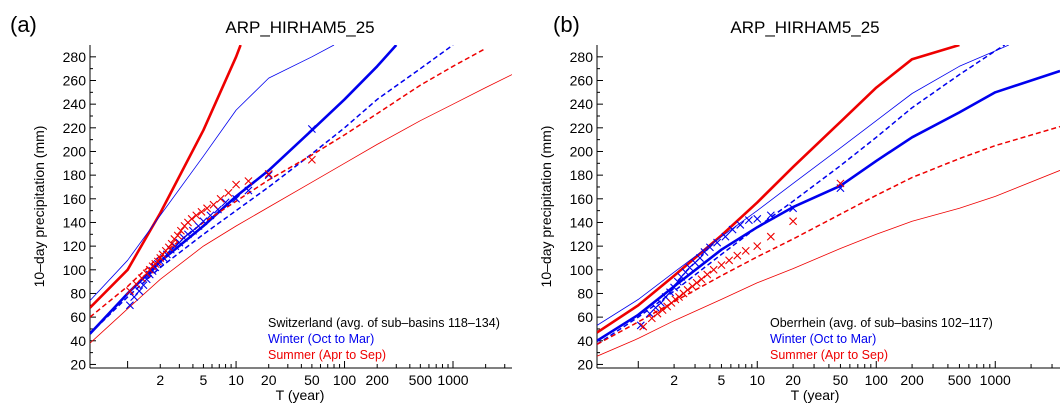 This screenshot has width=1064, height=410. What do you see at coordinates (881, 323) in the screenshot?
I see `legend-entry: Oberrhein (avg. of sub–basins 102–117)` at bounding box center [881, 323].